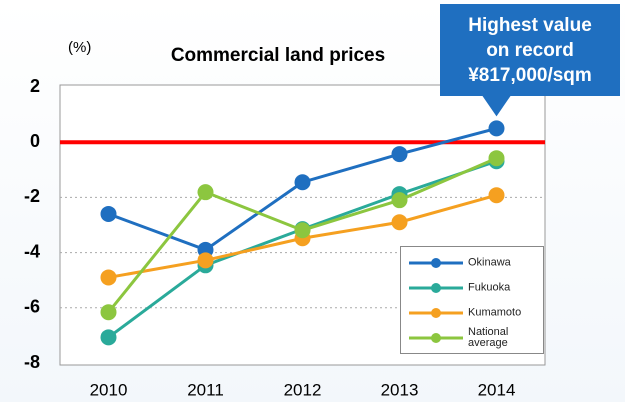  Describe the element at coordinates (495, 312) in the screenshot. I see `legend-label: Kumamoto` at that location.